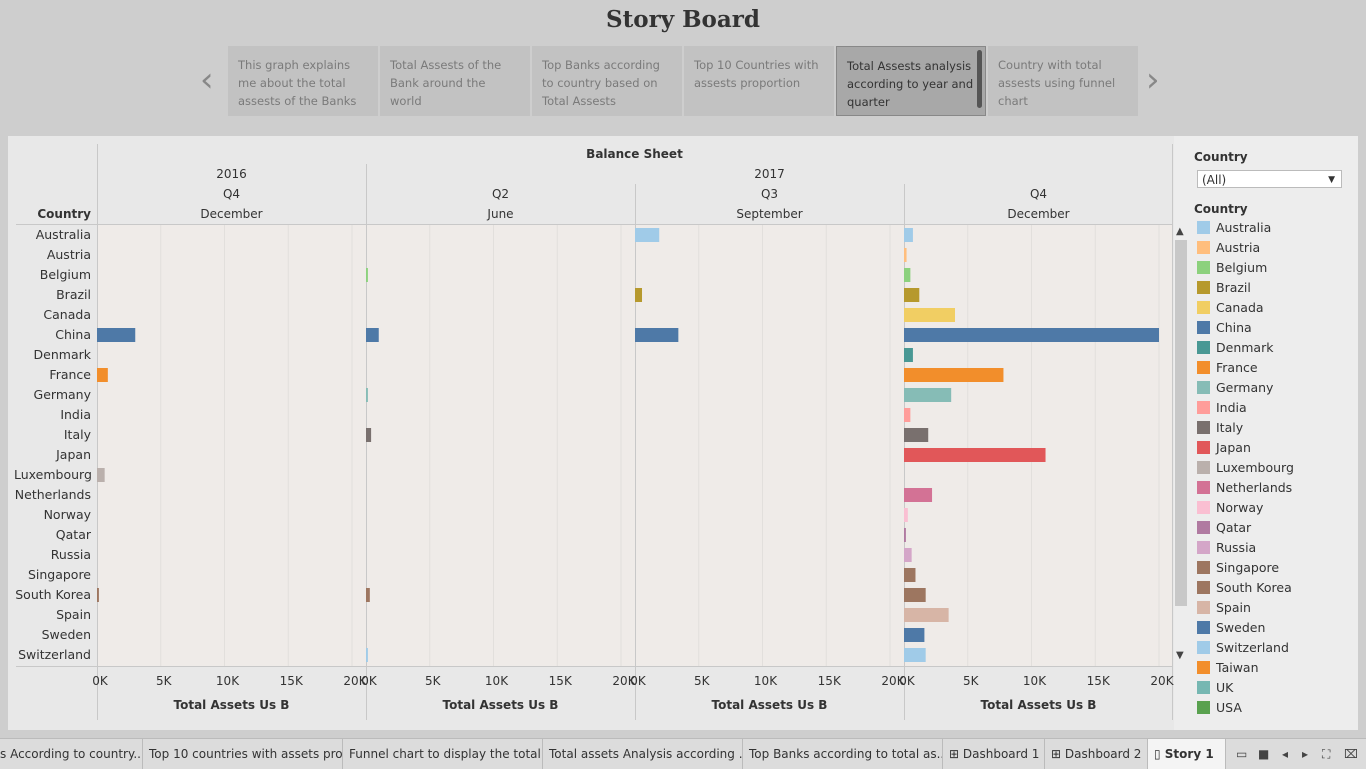 The width and height of the screenshot is (1366, 769). Describe the element at coordinates (53, 594) in the screenshot. I see `row-label: South Korea` at that location.